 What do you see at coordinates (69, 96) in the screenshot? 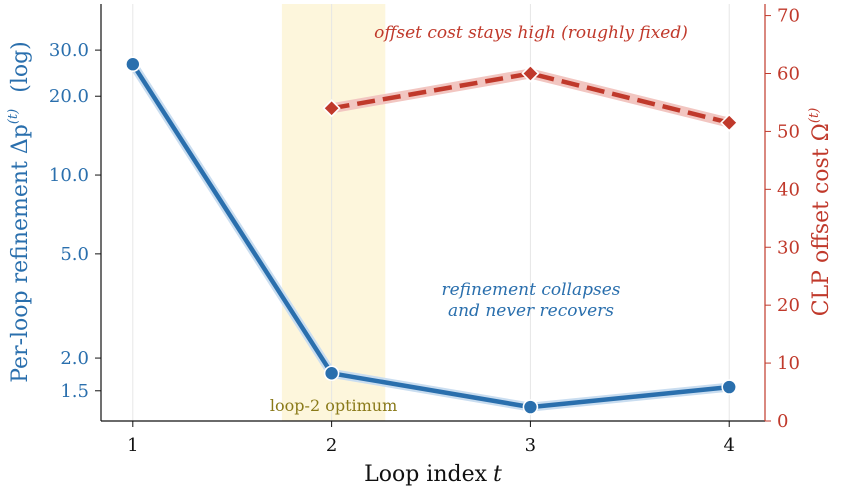
I see `left-y-tick-label: 20.0` at bounding box center [69, 96].